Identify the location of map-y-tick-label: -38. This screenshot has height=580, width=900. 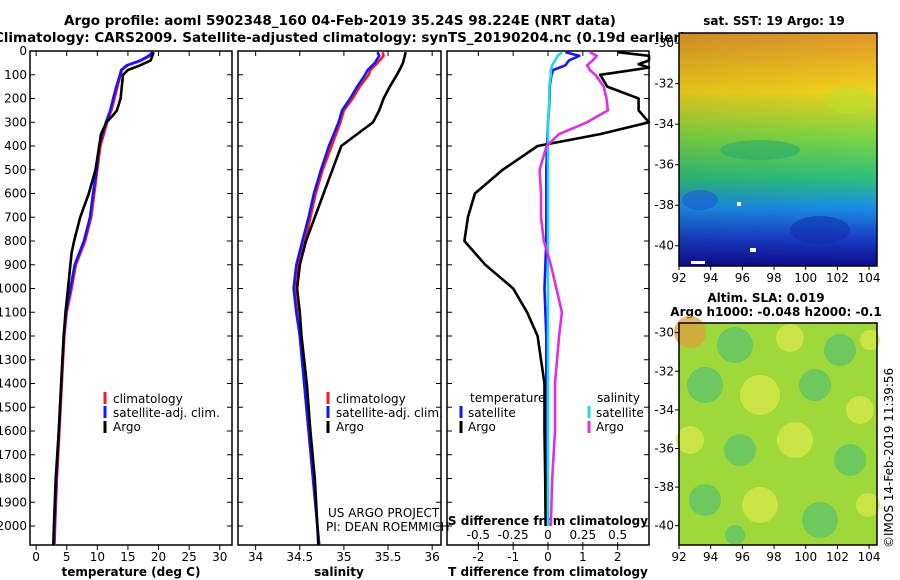
(664, 487).